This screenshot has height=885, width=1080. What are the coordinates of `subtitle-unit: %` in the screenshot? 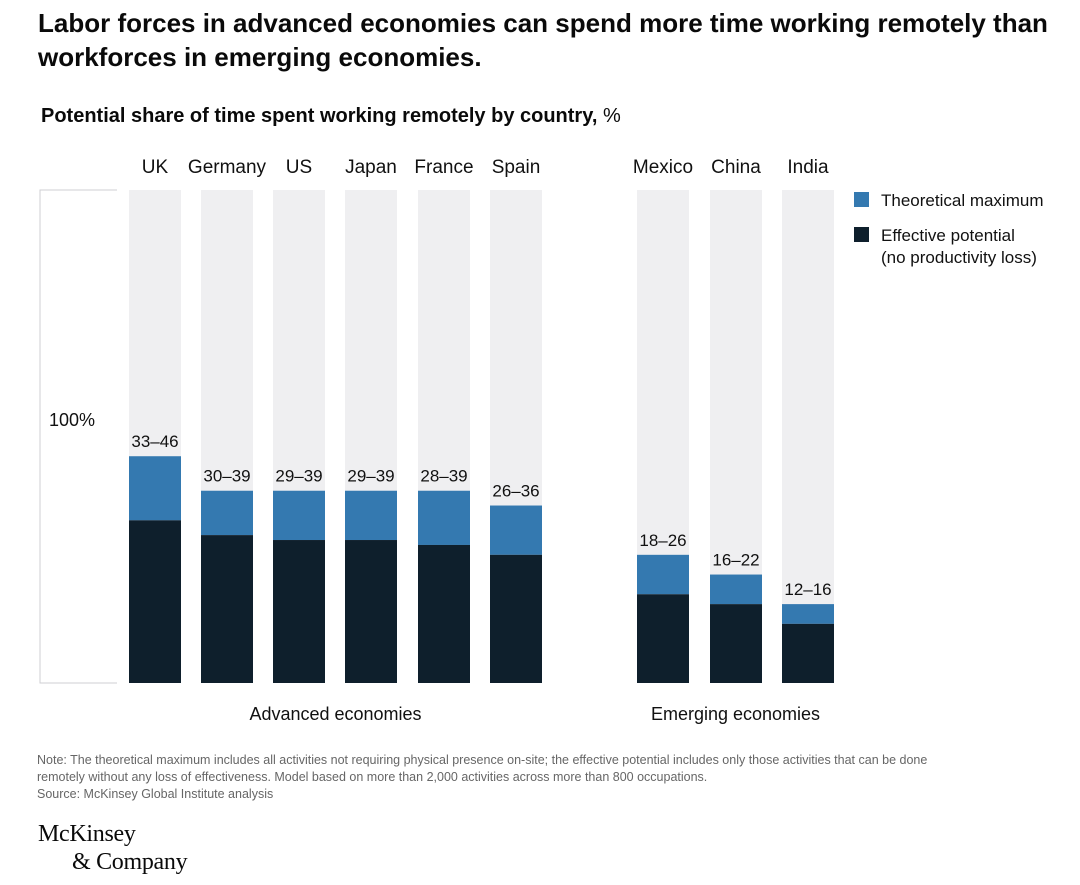 It's located at (611, 116).